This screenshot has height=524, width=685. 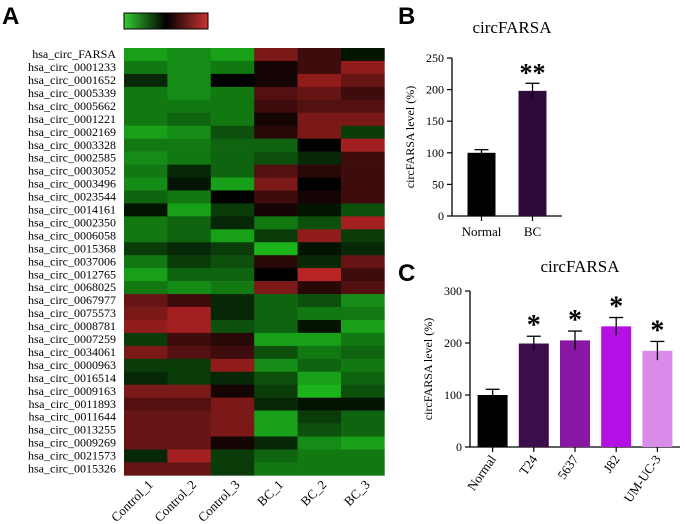 I want to click on significance-marker: **, so click(x=533, y=72).